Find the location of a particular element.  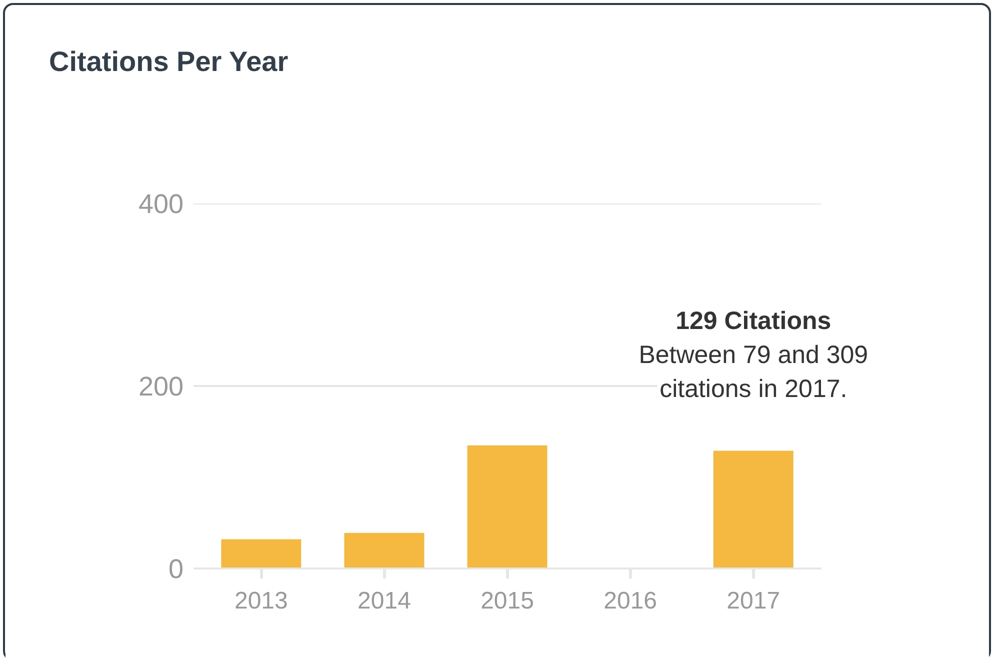

x-tick-label: 2013 is located at coordinates (261, 601).